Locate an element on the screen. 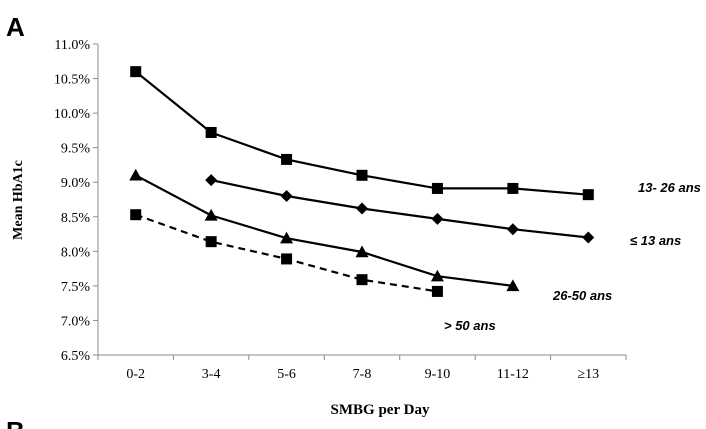 The height and width of the screenshot is (429, 706). x-tick-label: 11-12 is located at coordinates (513, 374).